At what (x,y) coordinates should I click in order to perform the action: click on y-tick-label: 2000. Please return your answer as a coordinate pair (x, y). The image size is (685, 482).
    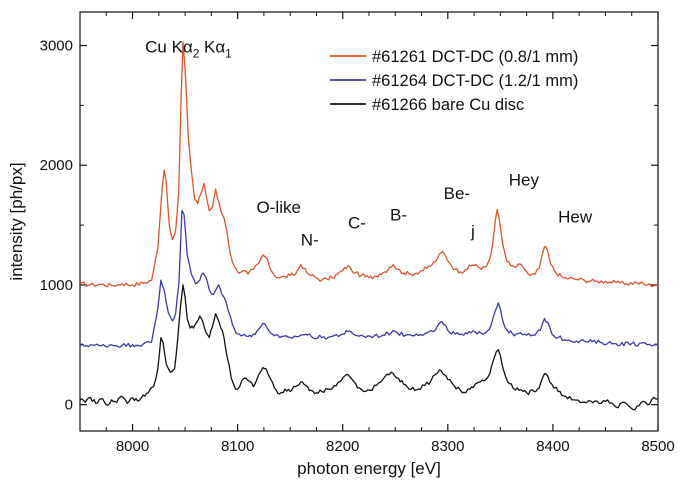
    Looking at the image, I should click on (56, 165).